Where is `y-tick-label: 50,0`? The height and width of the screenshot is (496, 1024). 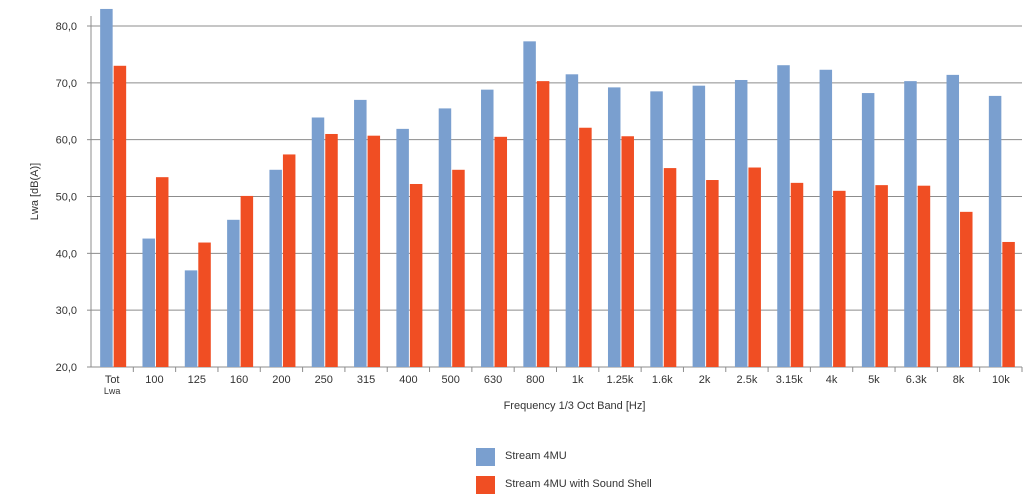
y-tick-label: 50,0 is located at coordinates (66, 198).